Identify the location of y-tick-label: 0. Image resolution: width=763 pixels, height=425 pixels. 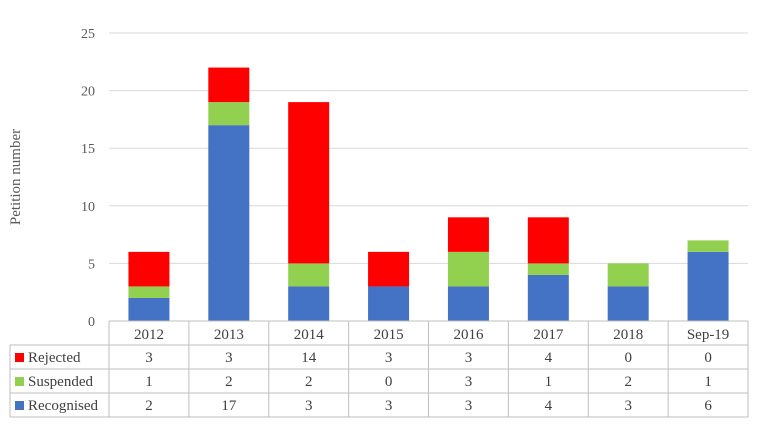
(91, 322).